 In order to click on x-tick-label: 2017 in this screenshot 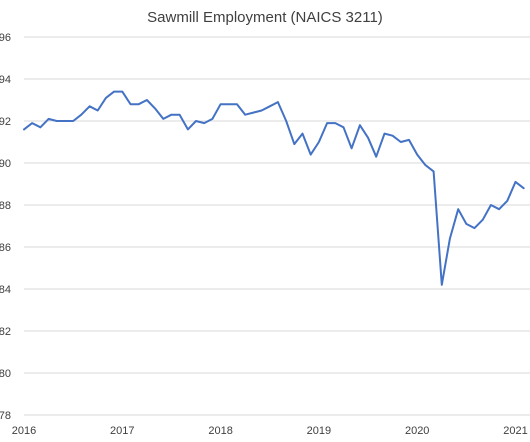, I will do `click(122, 431)`.